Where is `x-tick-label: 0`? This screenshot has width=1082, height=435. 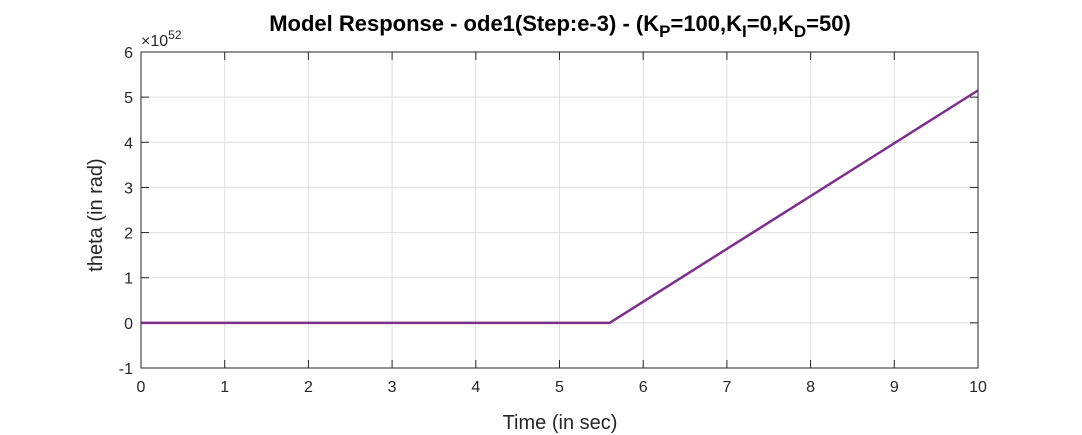
x-tick-label: 0 is located at coordinates (141, 387).